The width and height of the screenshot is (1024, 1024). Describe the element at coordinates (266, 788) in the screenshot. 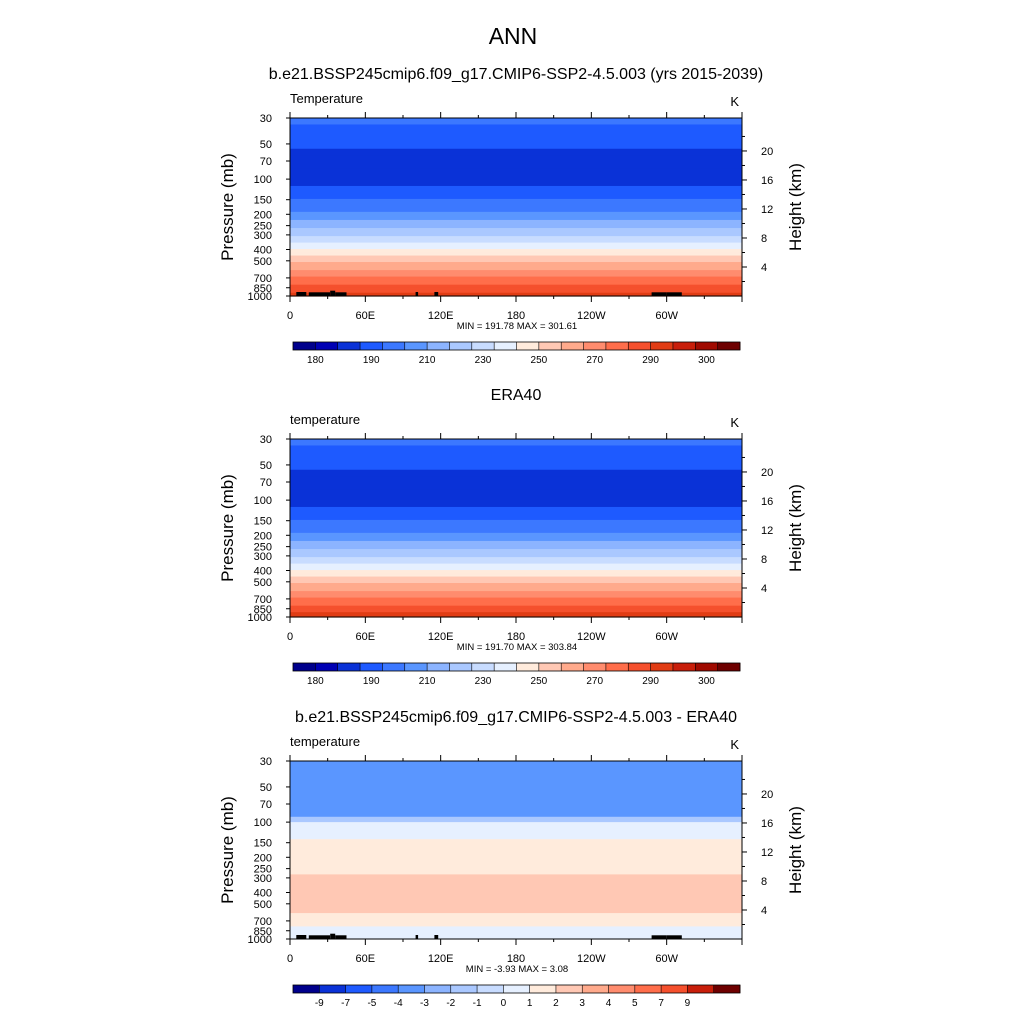

I see `y-tick-label: 50` at that location.